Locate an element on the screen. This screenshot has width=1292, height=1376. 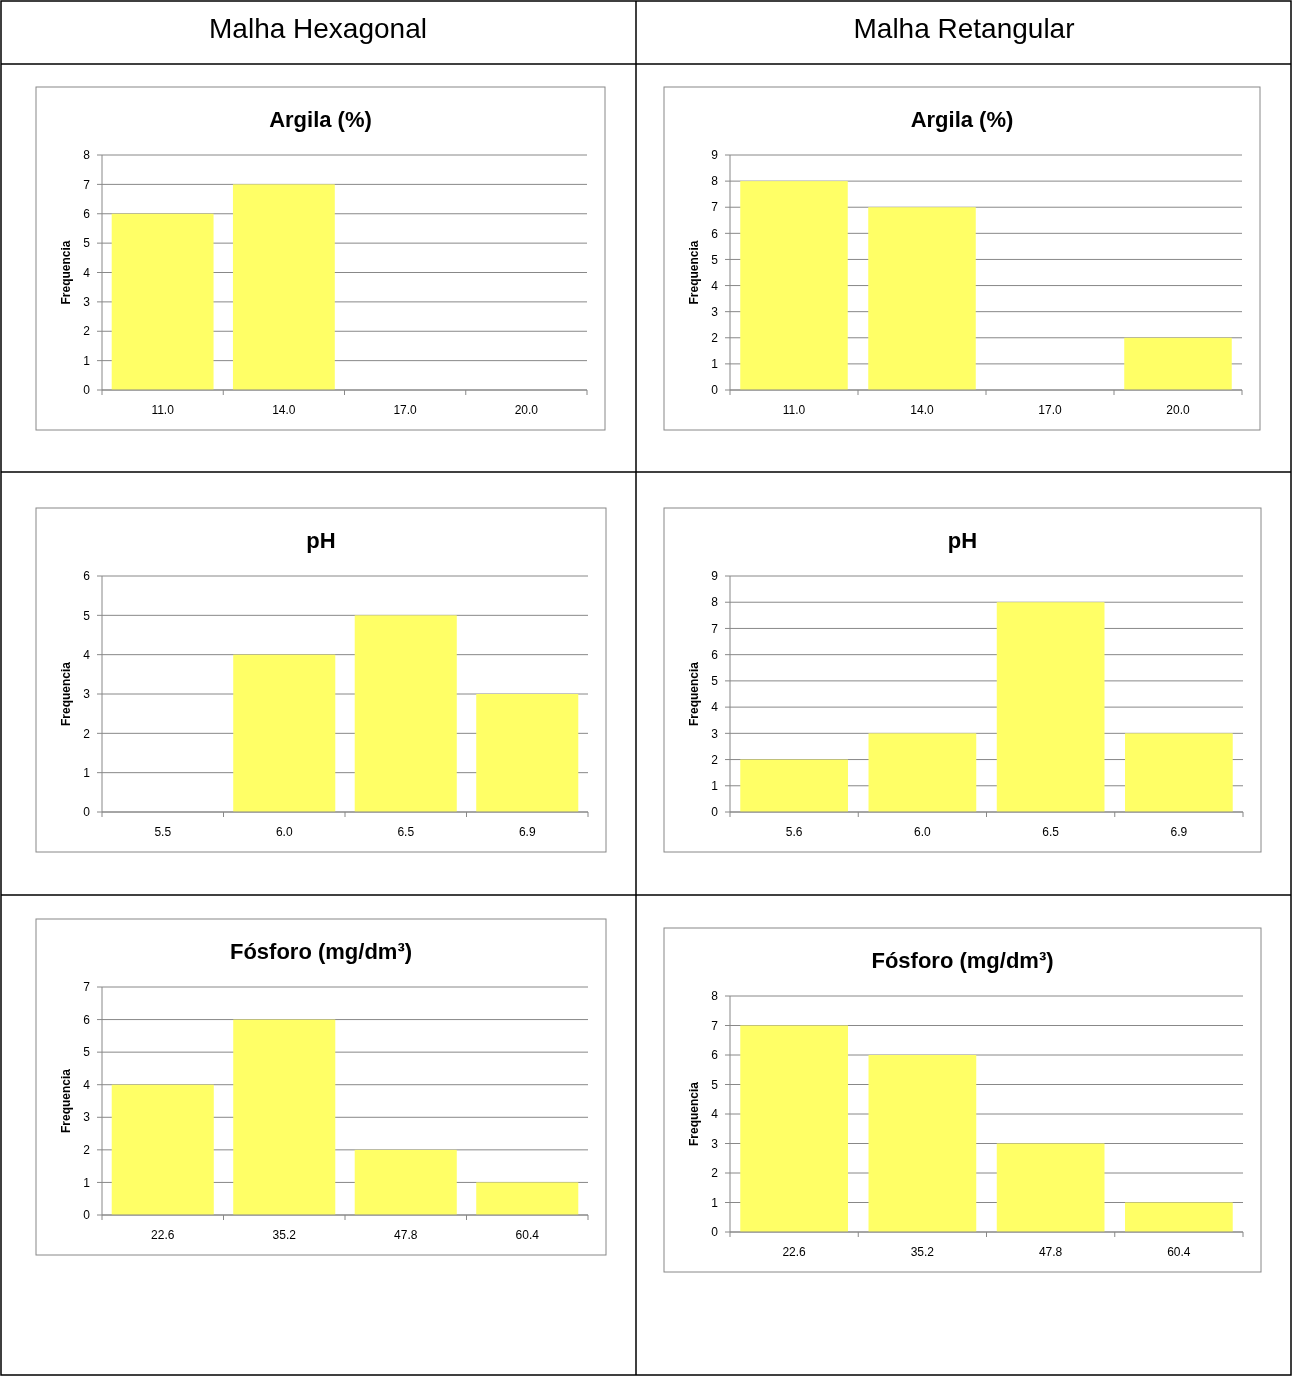
text: Malha Hexagonal is located at coordinates (318, 28).